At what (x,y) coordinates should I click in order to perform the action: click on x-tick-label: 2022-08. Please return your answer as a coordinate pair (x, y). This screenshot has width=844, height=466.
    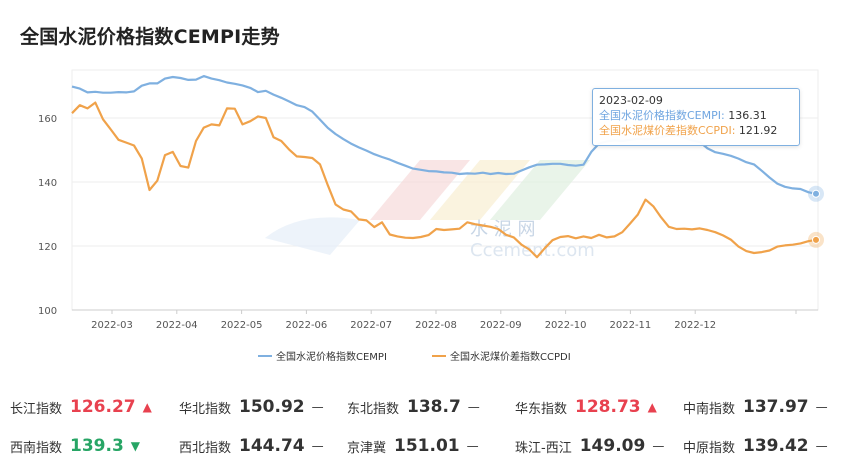
    Looking at the image, I should click on (436, 325).